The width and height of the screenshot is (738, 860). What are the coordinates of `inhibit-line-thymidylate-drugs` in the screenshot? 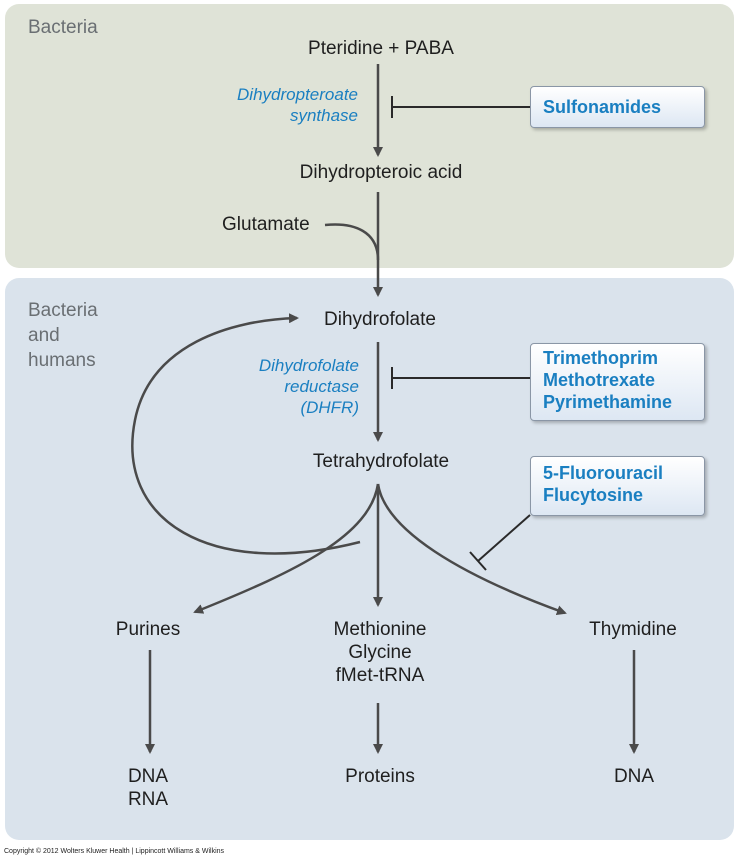 It's located at (504, 538).